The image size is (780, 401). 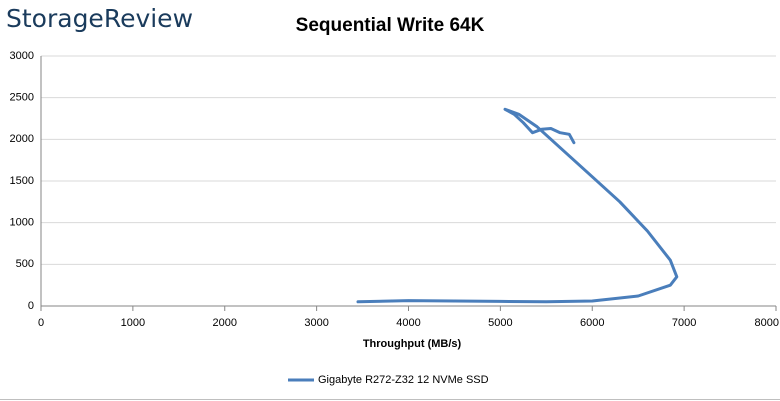 What do you see at coordinates (22, 223) in the screenshot?
I see `y-tick-label: 1000` at bounding box center [22, 223].